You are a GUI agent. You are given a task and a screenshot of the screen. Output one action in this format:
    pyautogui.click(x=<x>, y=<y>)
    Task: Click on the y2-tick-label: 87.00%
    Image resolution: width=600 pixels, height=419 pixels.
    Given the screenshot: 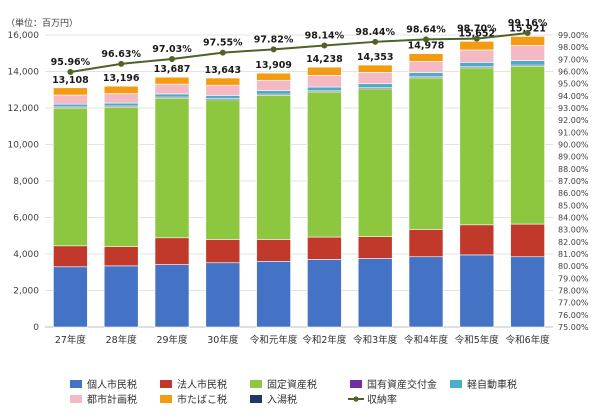 What is the action you would take?
    pyautogui.click(x=573, y=181)
    